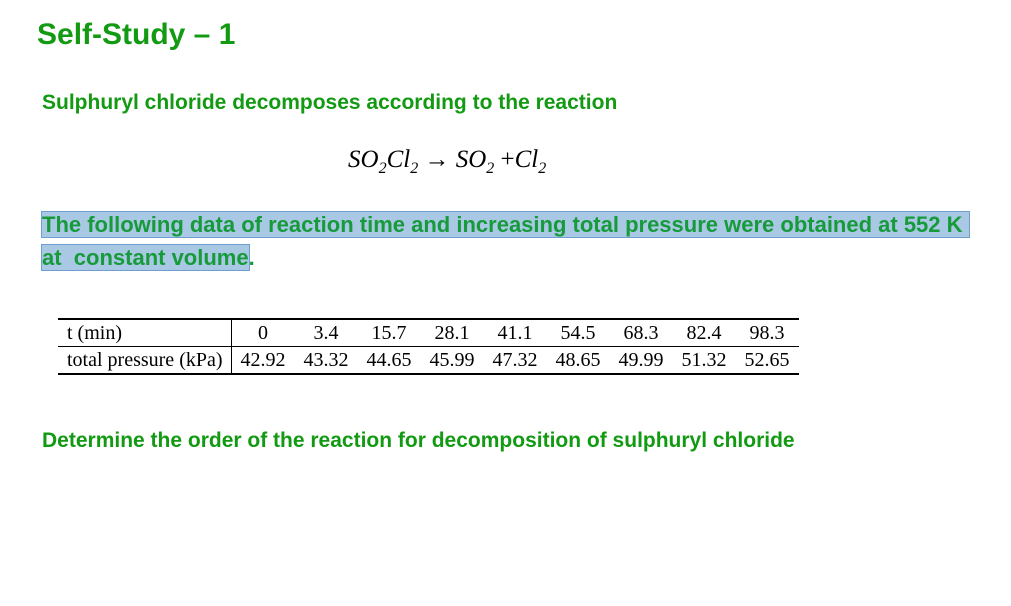  I want to click on table-row: t (min) 0 3.4 15.7 28.1 41.1 54.5 68.3 82.4 98.3, so click(428, 333).